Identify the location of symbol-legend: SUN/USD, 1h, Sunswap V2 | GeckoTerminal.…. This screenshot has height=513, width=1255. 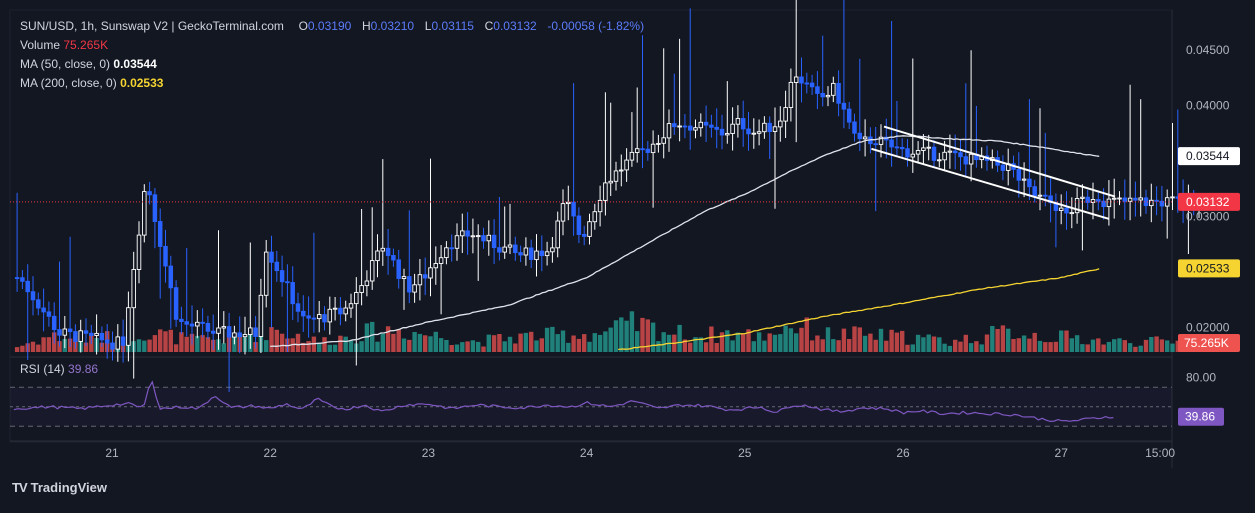
(332, 26).